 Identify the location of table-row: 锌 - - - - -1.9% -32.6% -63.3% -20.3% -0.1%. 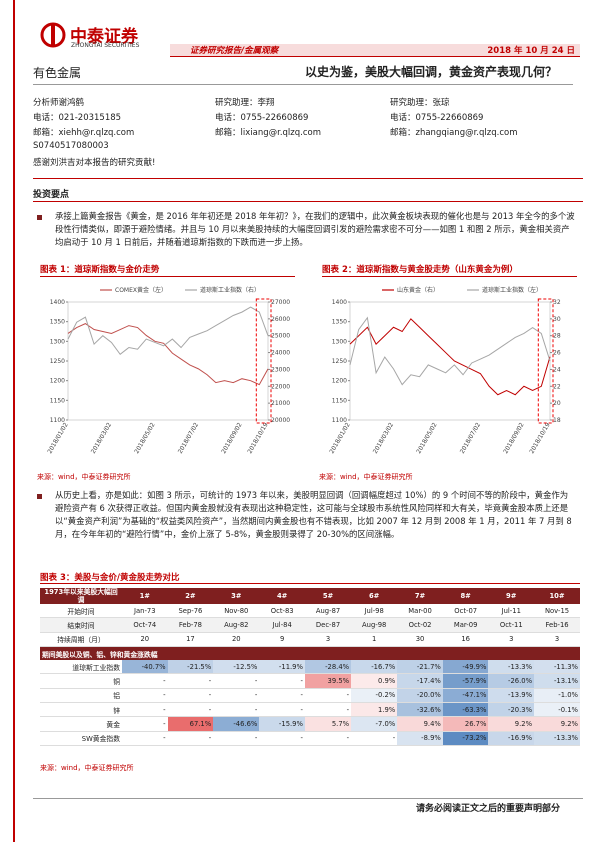
(310, 710).